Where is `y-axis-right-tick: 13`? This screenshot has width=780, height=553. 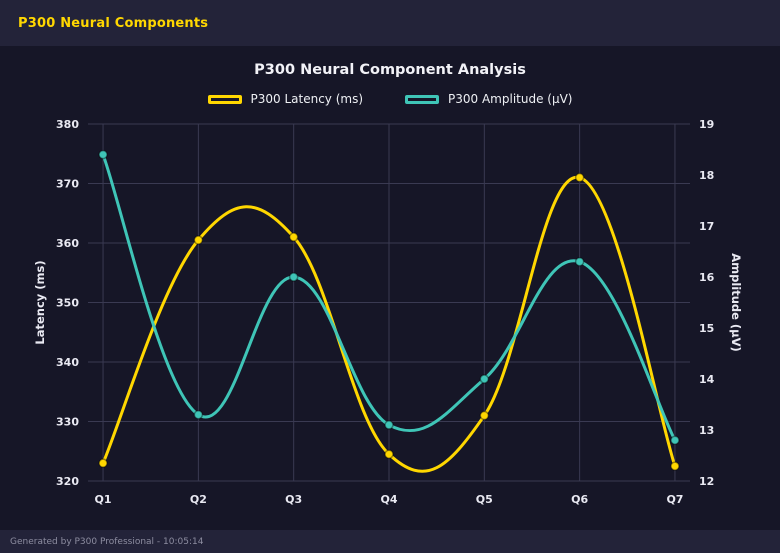 y-axis-right-tick: 13 is located at coordinates (706, 430).